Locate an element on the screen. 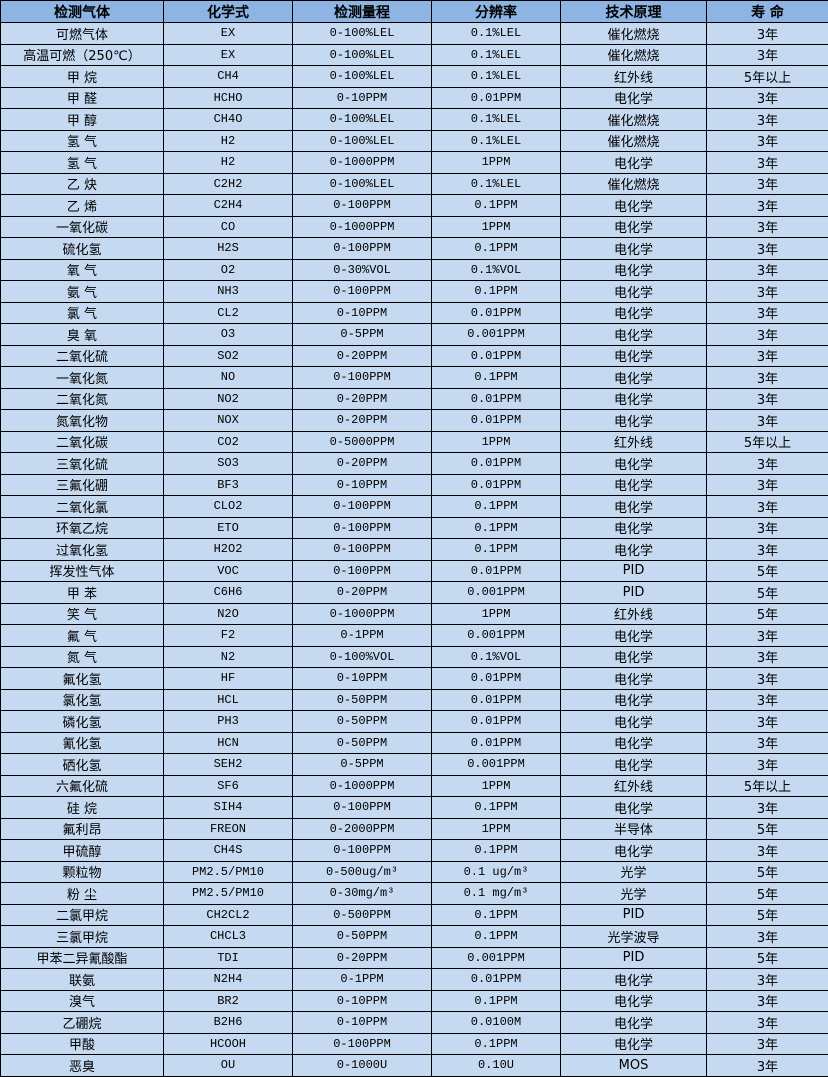 This screenshot has height=1077, width=828. cell-range: 0-100%LEL is located at coordinates (362, 184).